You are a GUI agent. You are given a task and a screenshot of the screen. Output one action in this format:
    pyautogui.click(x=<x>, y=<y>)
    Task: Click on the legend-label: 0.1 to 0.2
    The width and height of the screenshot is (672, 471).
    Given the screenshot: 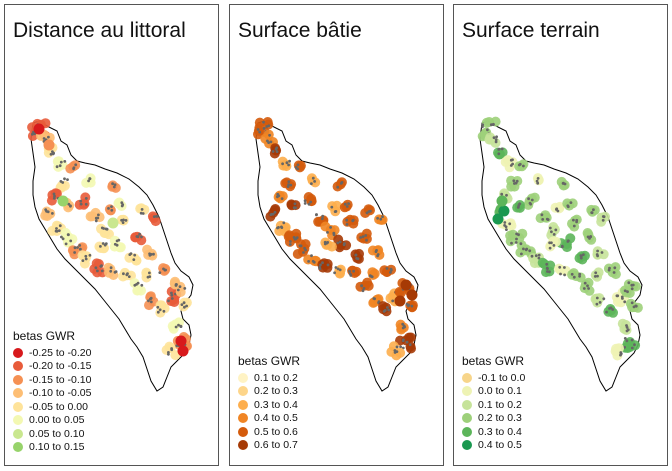 What is the action you would take?
    pyautogui.click(x=276, y=377)
    